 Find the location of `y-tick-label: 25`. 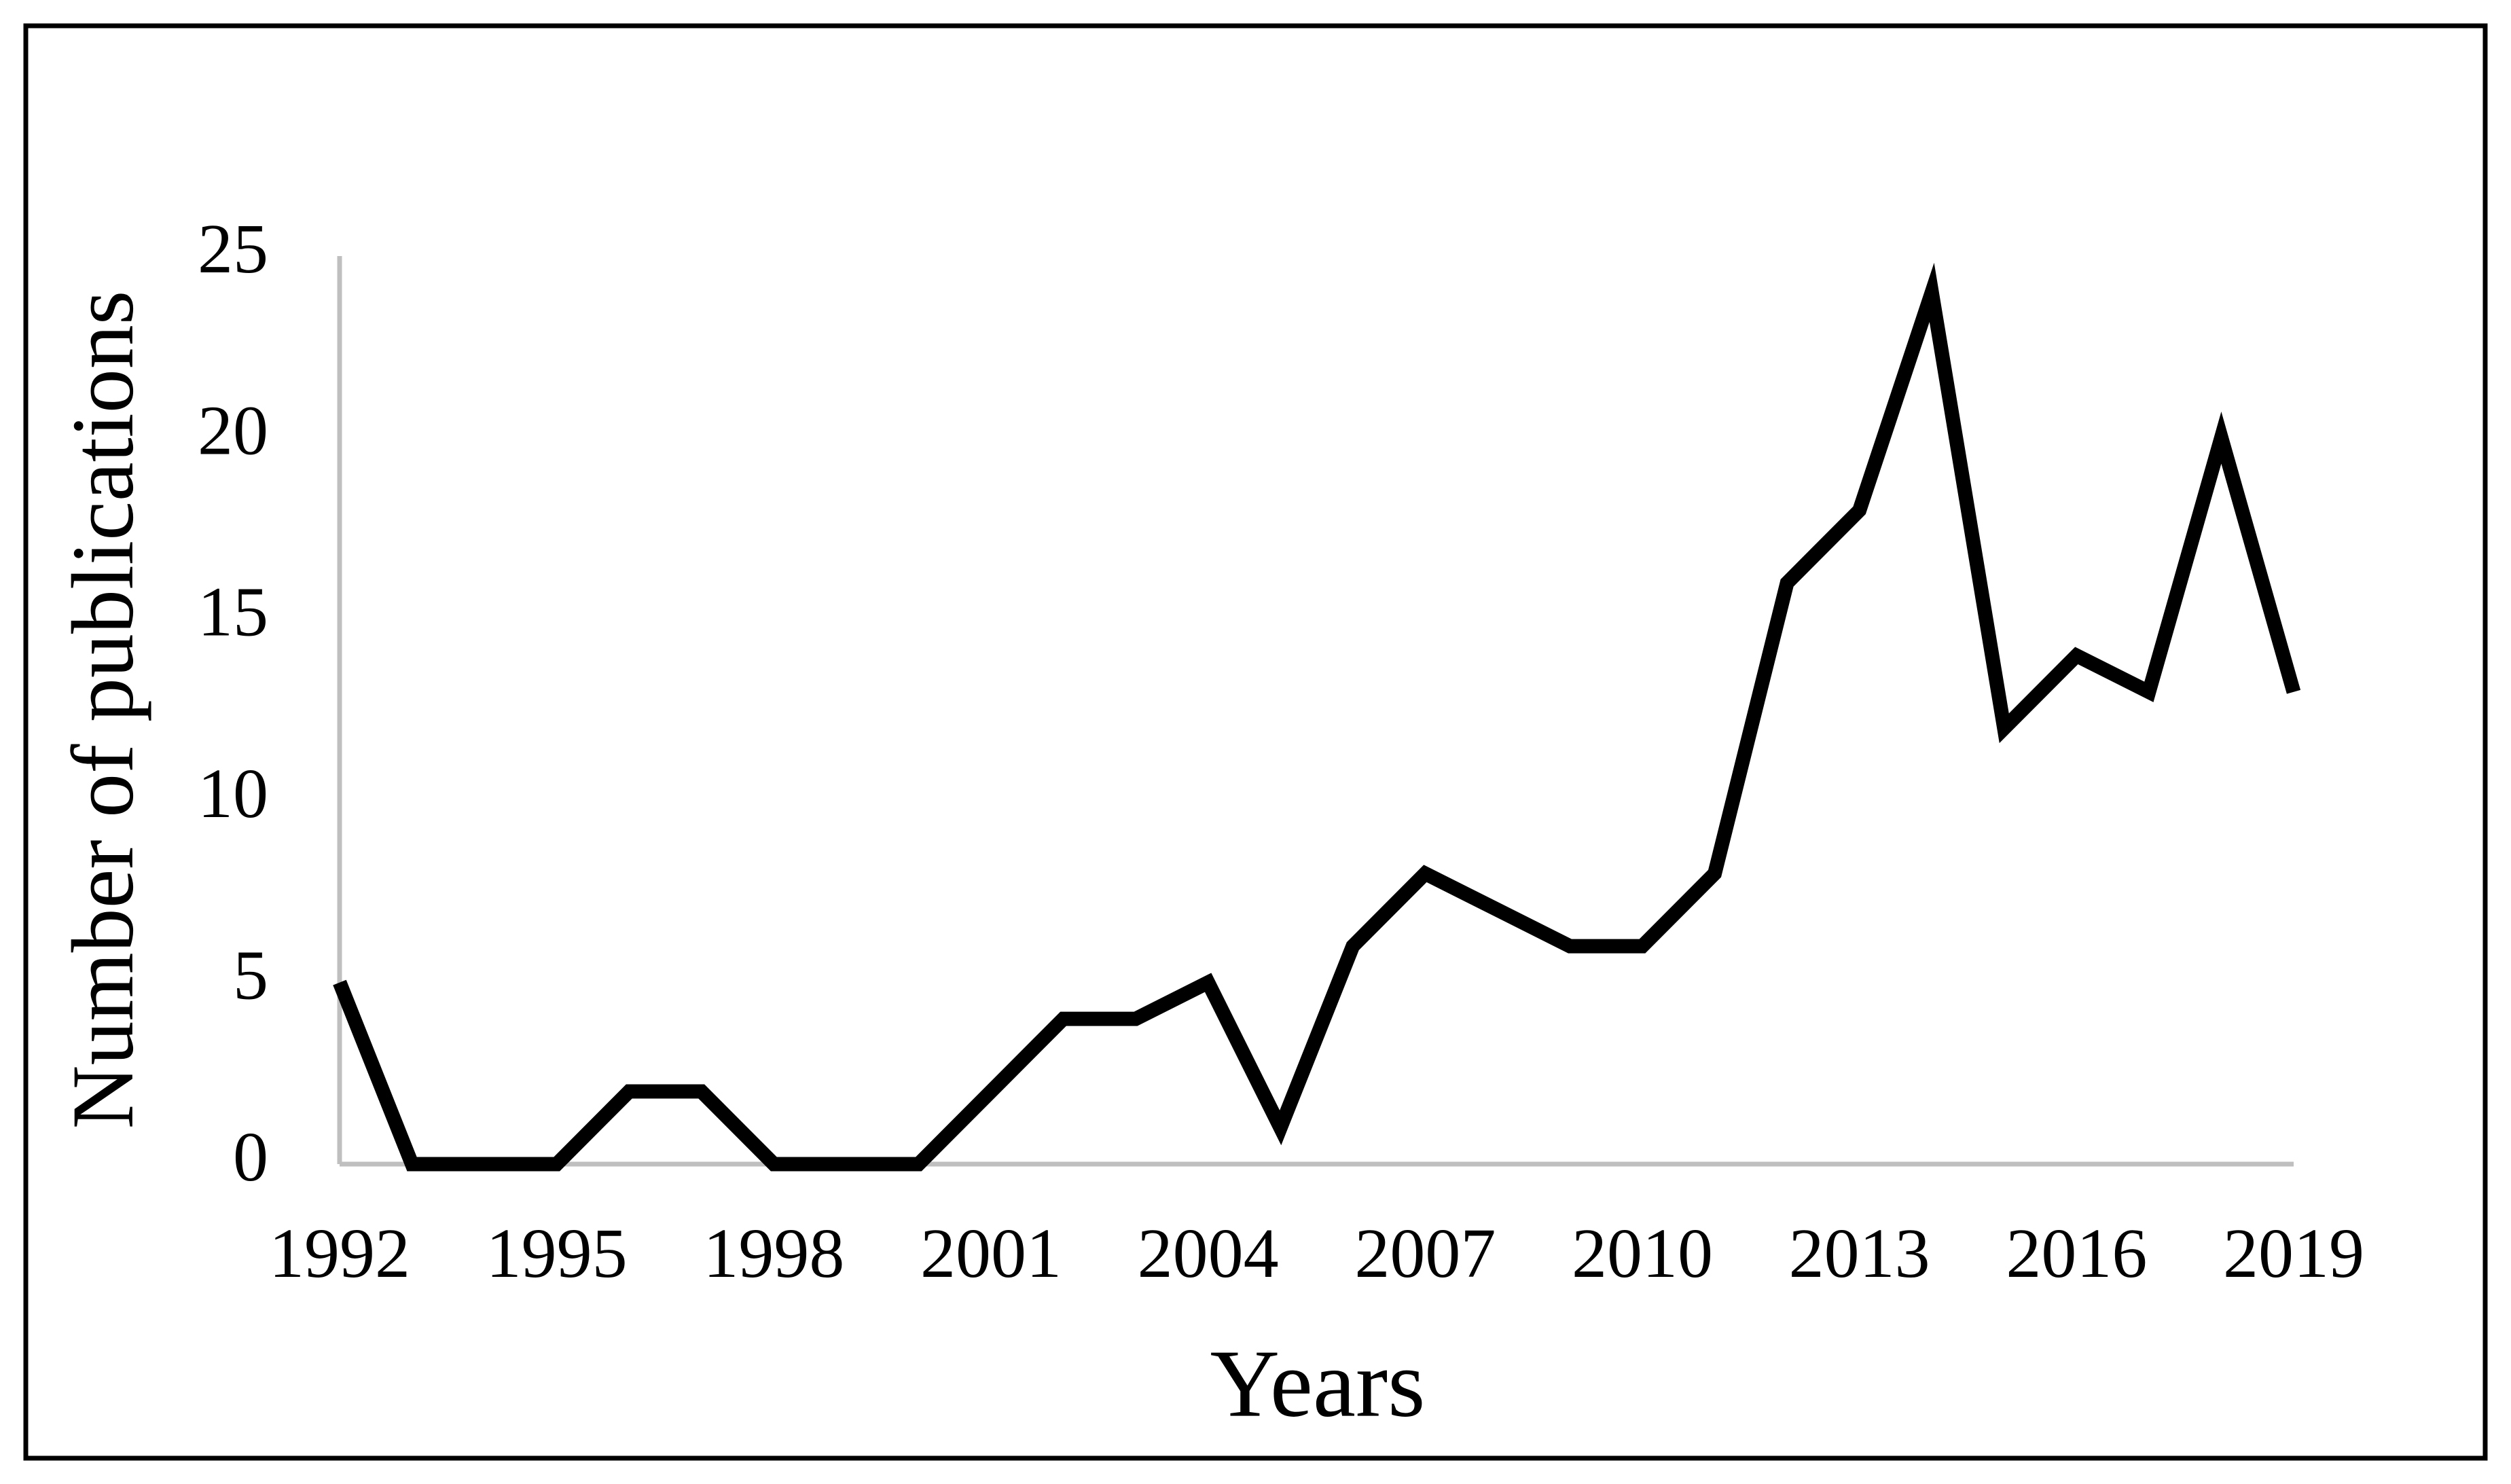

y-tick-label: 25 is located at coordinates (233, 249).